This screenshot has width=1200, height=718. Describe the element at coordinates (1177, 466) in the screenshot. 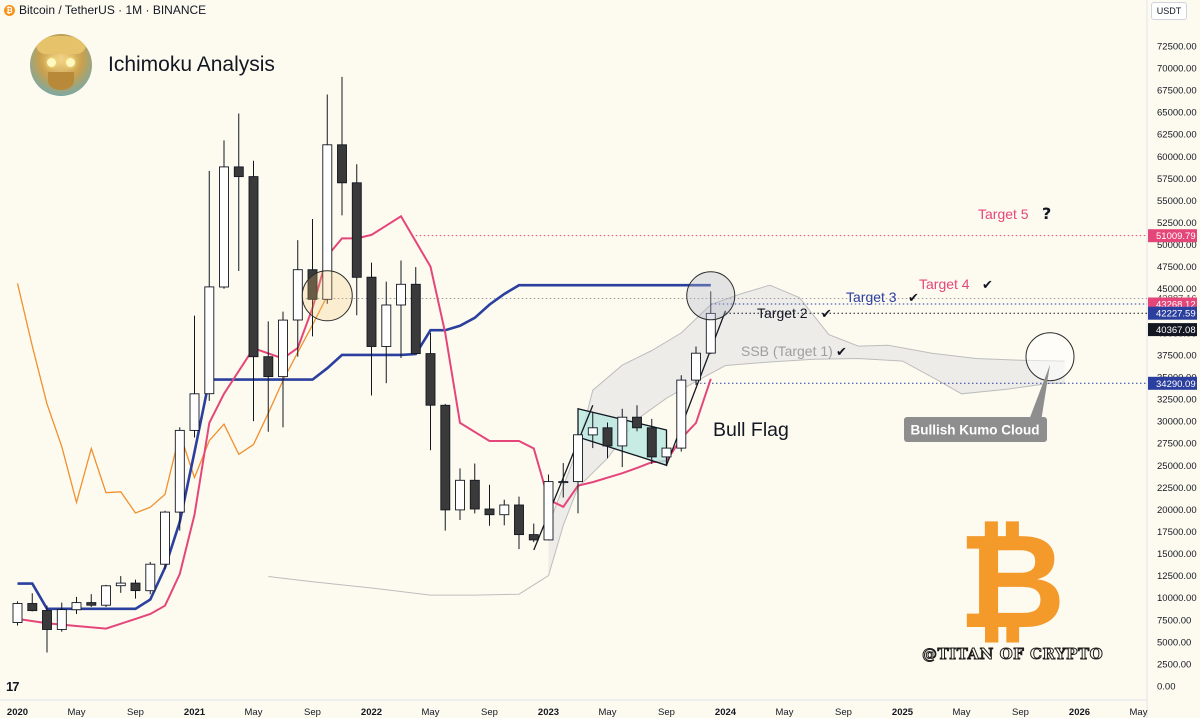

I see `y-tick-label: 25000.00` at that location.